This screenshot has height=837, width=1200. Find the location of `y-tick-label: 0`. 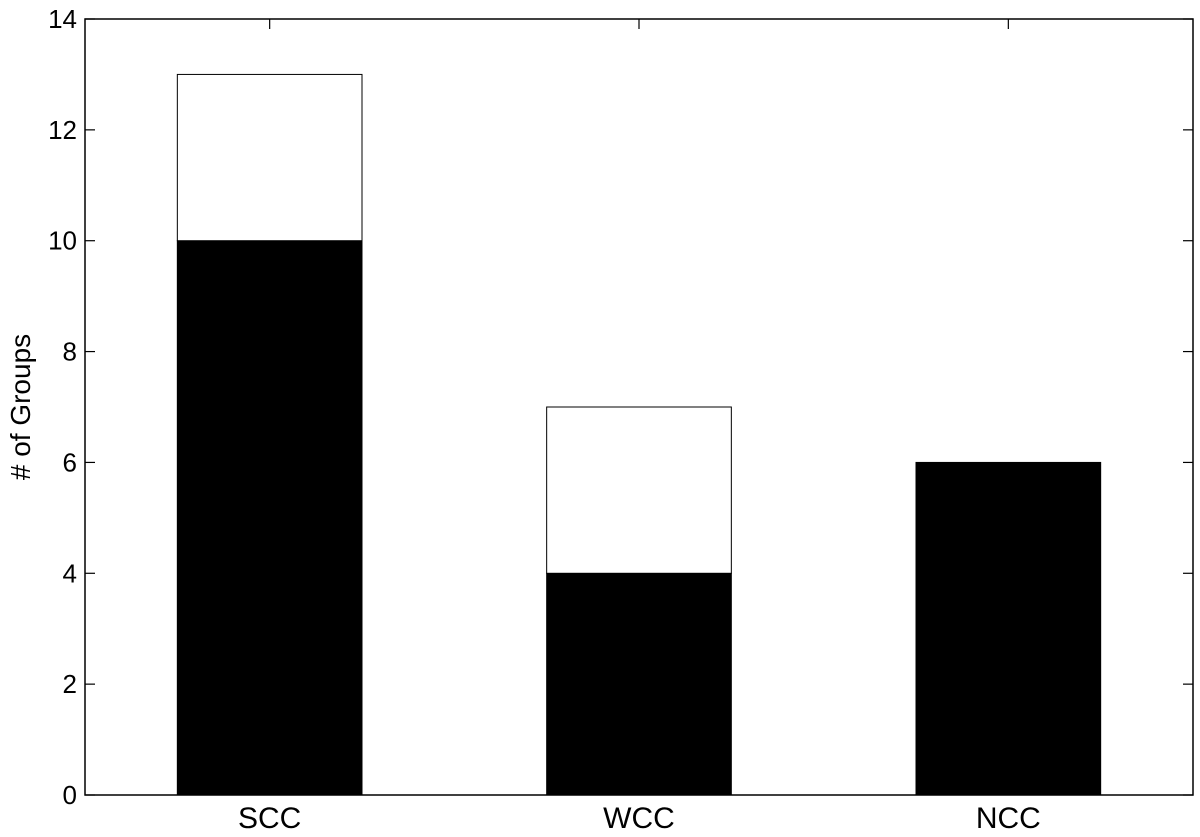

y-tick-label: 0 is located at coordinates (70, 795).